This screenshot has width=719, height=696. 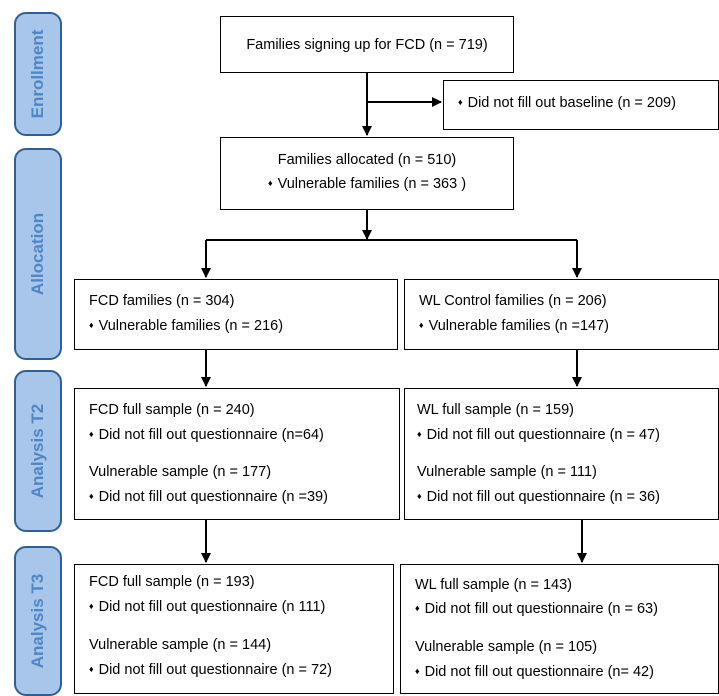 I want to click on wl-t3-full-bullet: ♦ Did not fill out questionnaire (n = 63), so click(x=536, y=609).